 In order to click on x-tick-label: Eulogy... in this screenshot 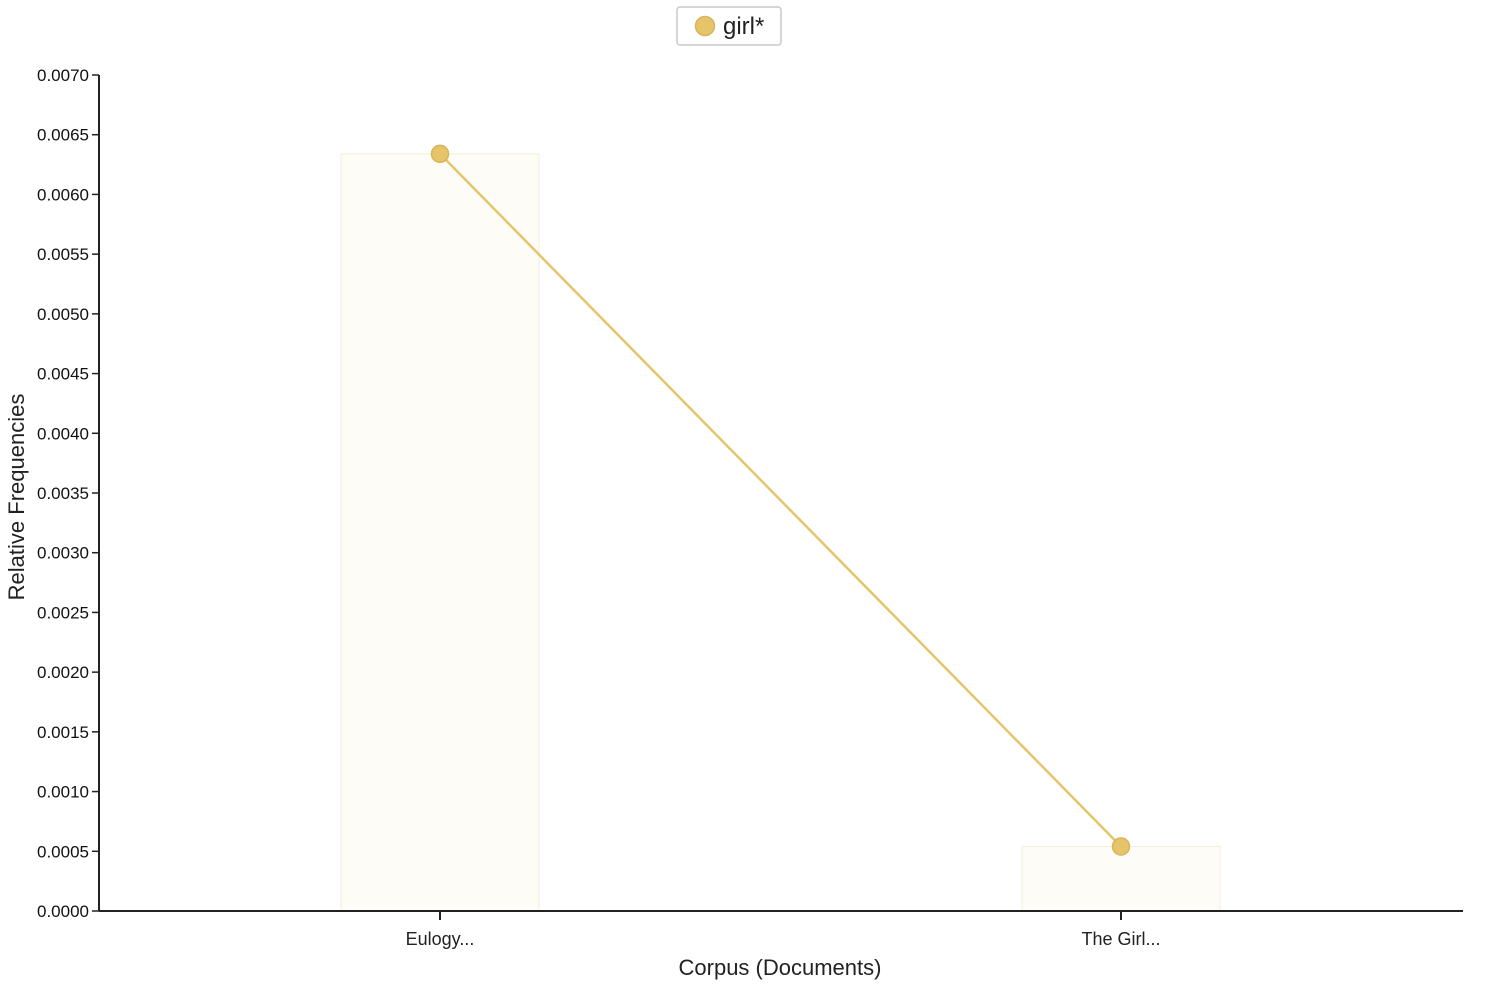, I will do `click(440, 939)`.